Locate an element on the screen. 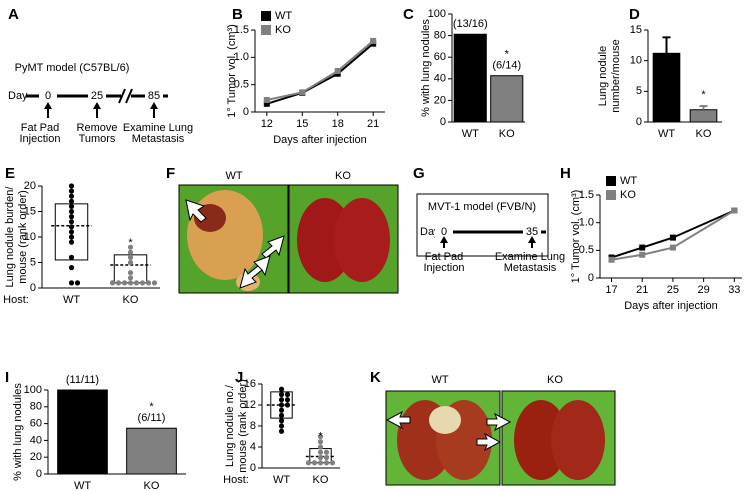 The height and width of the screenshot is (491, 755). break-mark is located at coordinates (129, 96).